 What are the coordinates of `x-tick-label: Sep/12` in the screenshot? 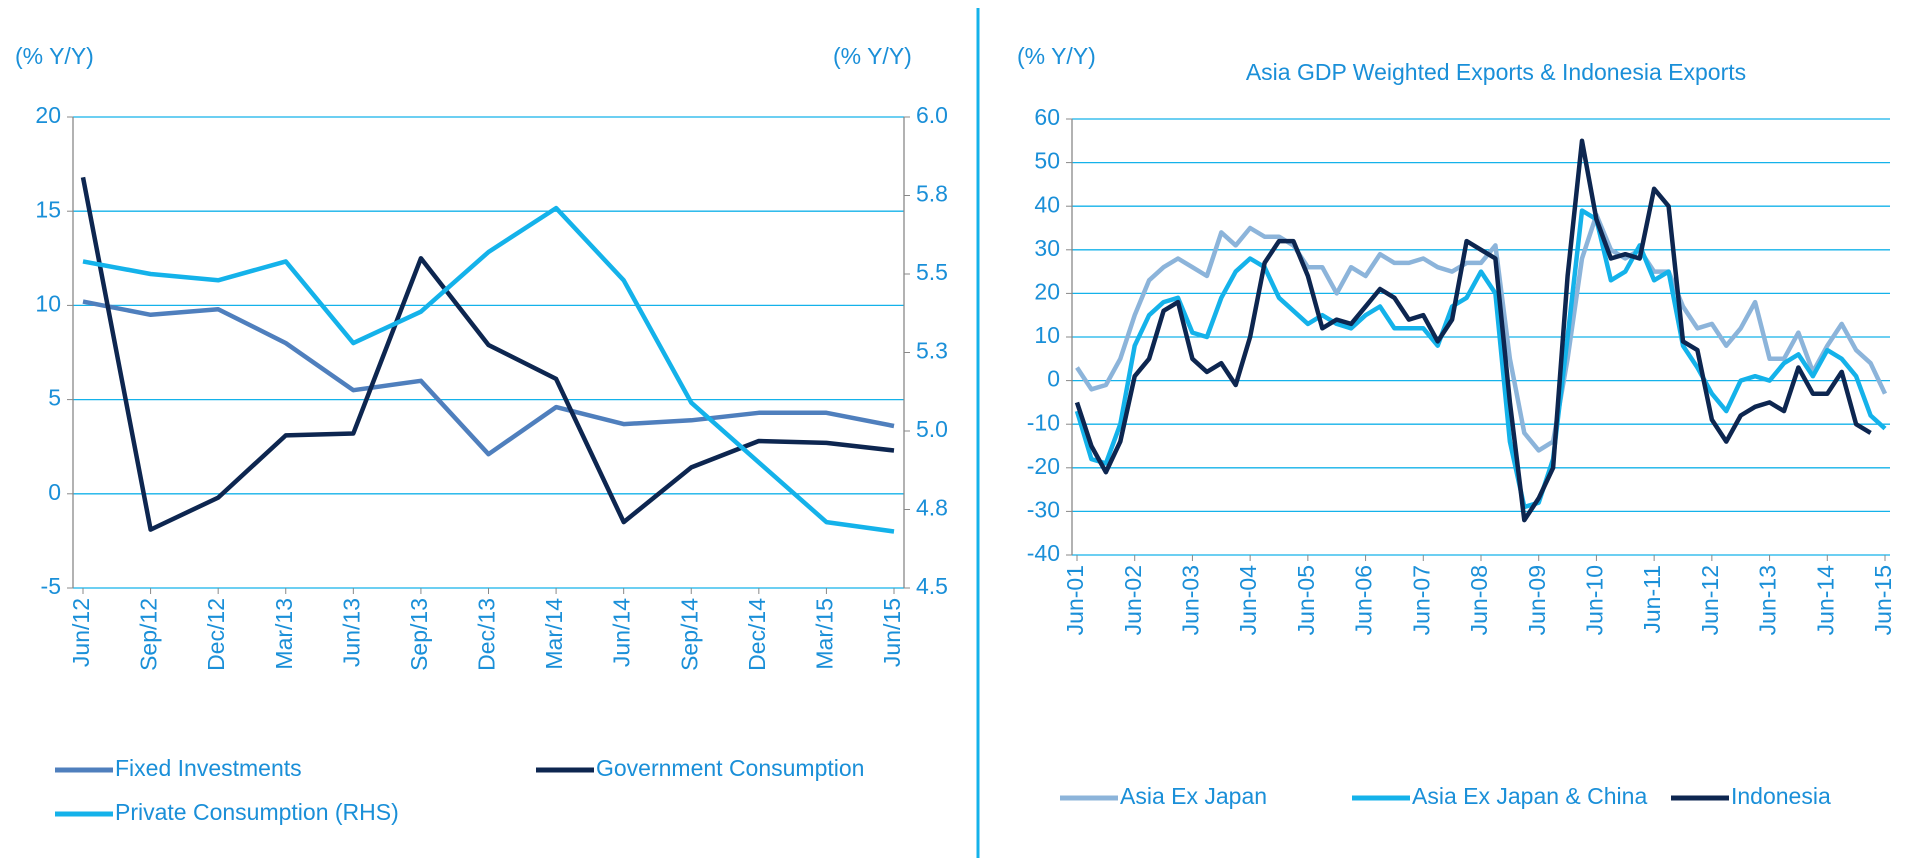 It's located at (149, 634).